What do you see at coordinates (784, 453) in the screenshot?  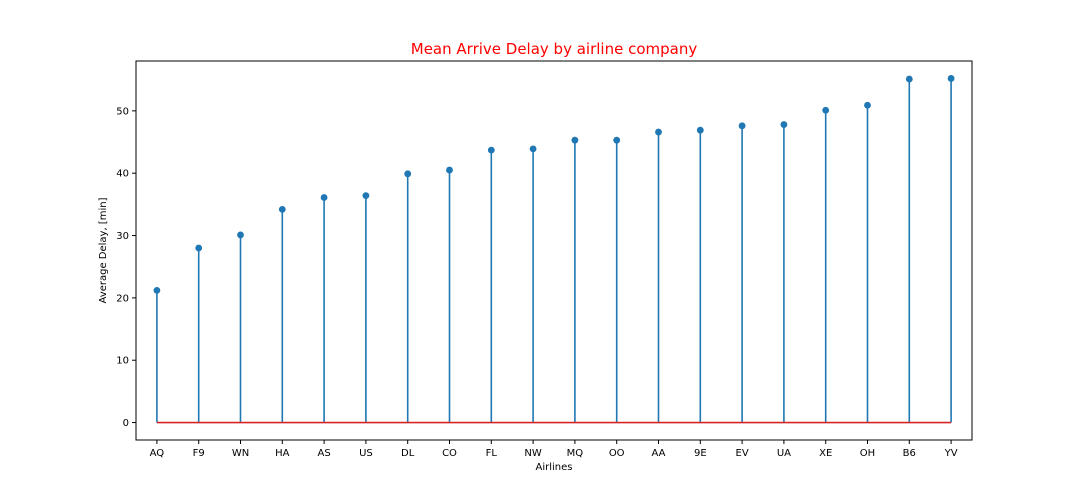 I see `x-tick-label: UA` at bounding box center [784, 453].